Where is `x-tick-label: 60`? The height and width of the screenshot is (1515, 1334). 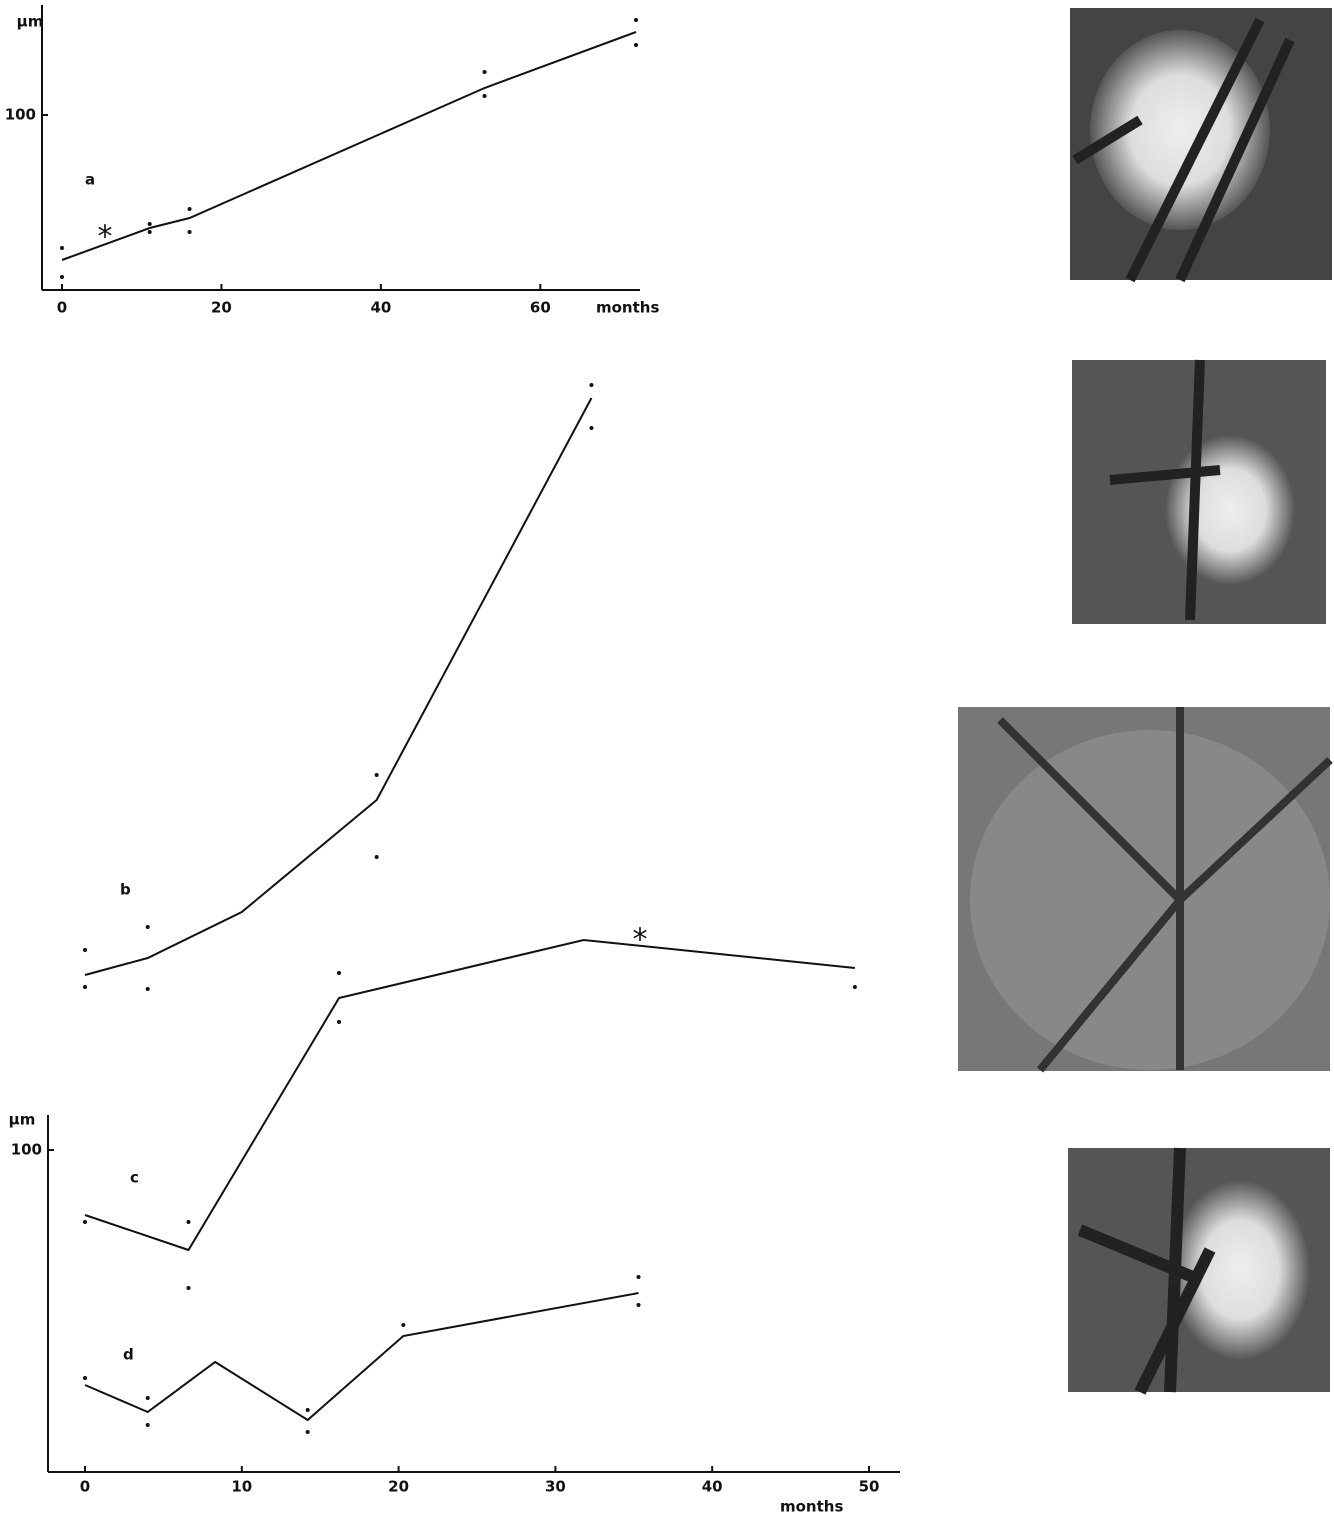 x-tick-label: 60 is located at coordinates (540, 308).